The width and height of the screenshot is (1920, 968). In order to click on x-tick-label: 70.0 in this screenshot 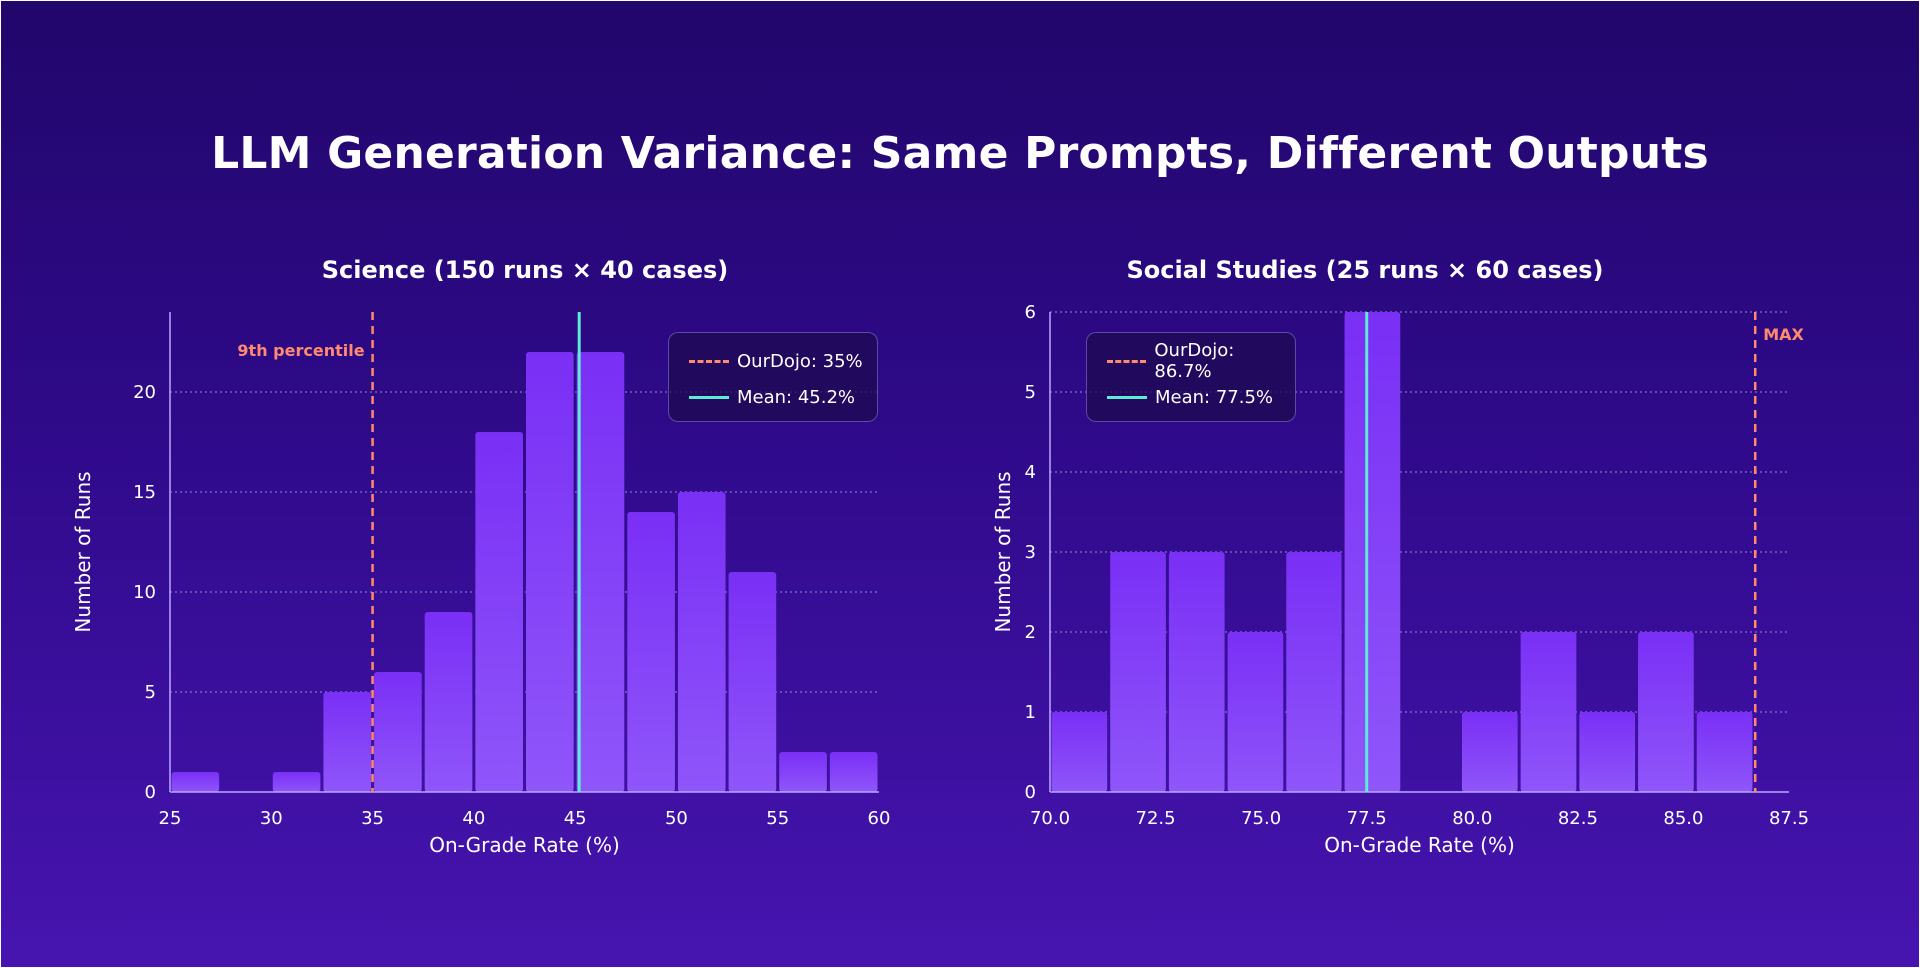, I will do `click(1050, 818)`.